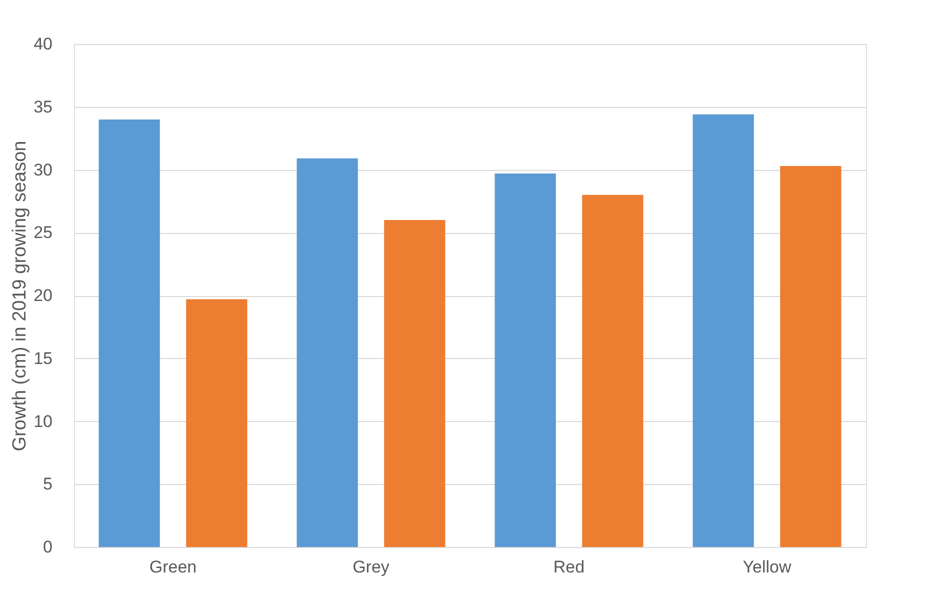  Describe the element at coordinates (43, 358) in the screenshot. I see `y-tick-label: 15` at that location.